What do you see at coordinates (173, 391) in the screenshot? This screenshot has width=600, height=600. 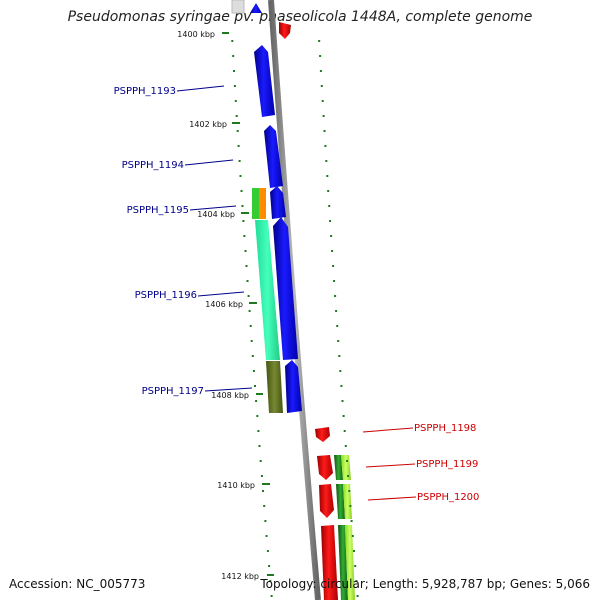 I see `gene-label-PSPPH_1197: PSPPH_1197` at bounding box center [173, 391].